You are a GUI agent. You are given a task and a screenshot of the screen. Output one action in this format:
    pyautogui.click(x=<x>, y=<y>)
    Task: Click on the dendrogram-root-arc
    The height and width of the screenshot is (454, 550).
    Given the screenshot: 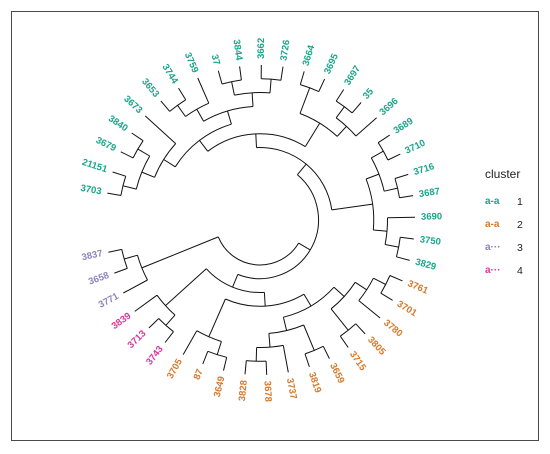 What is the action you would take?
    pyautogui.click(x=258, y=251)
    